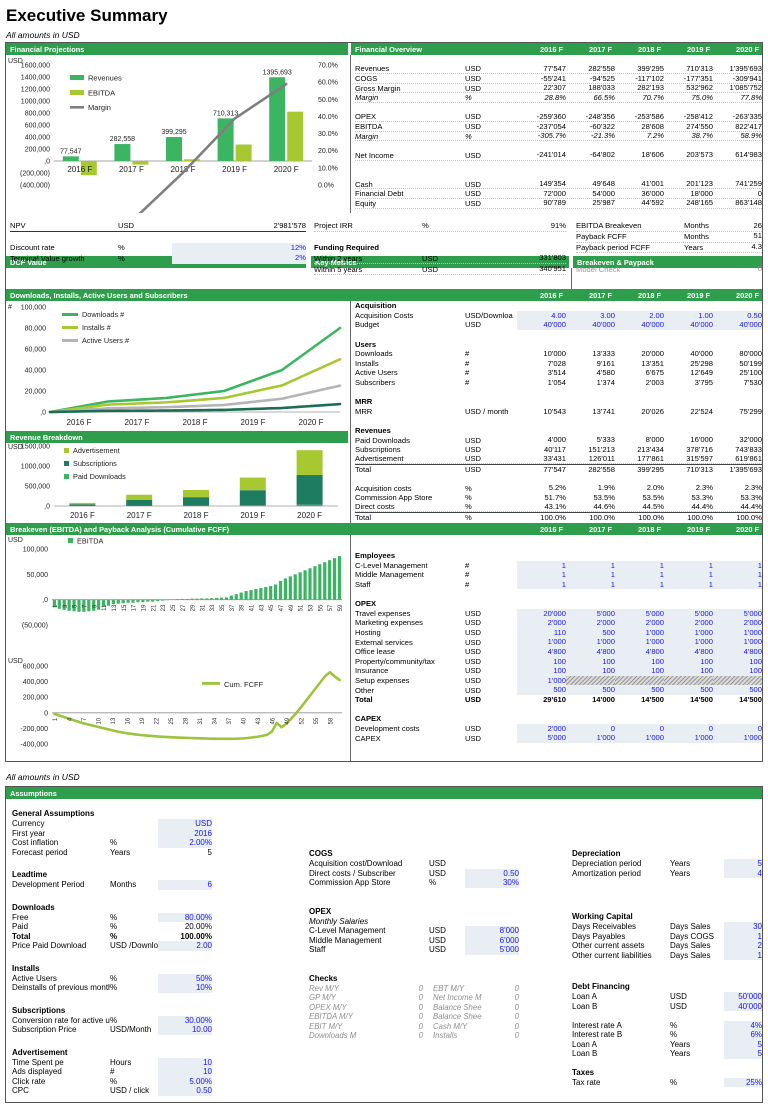  Describe the element at coordinates (185, 1020) in the screenshot. I see `assumption-value: 30.00%` at that location.